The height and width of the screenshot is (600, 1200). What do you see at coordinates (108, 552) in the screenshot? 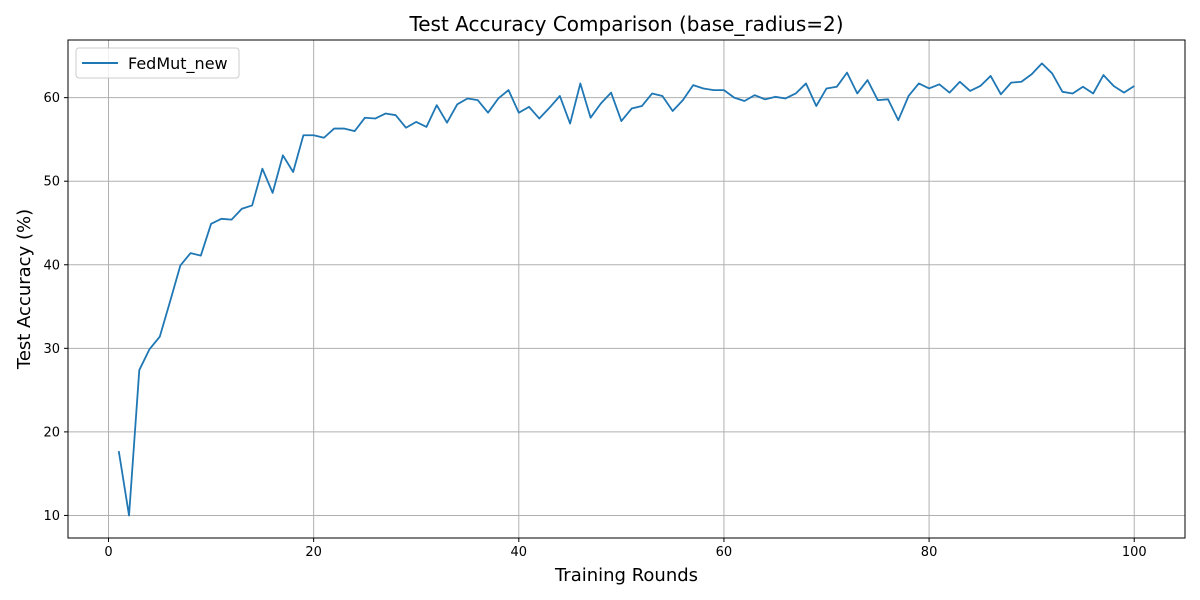
I see `x-tick-label: 0` at bounding box center [108, 552].